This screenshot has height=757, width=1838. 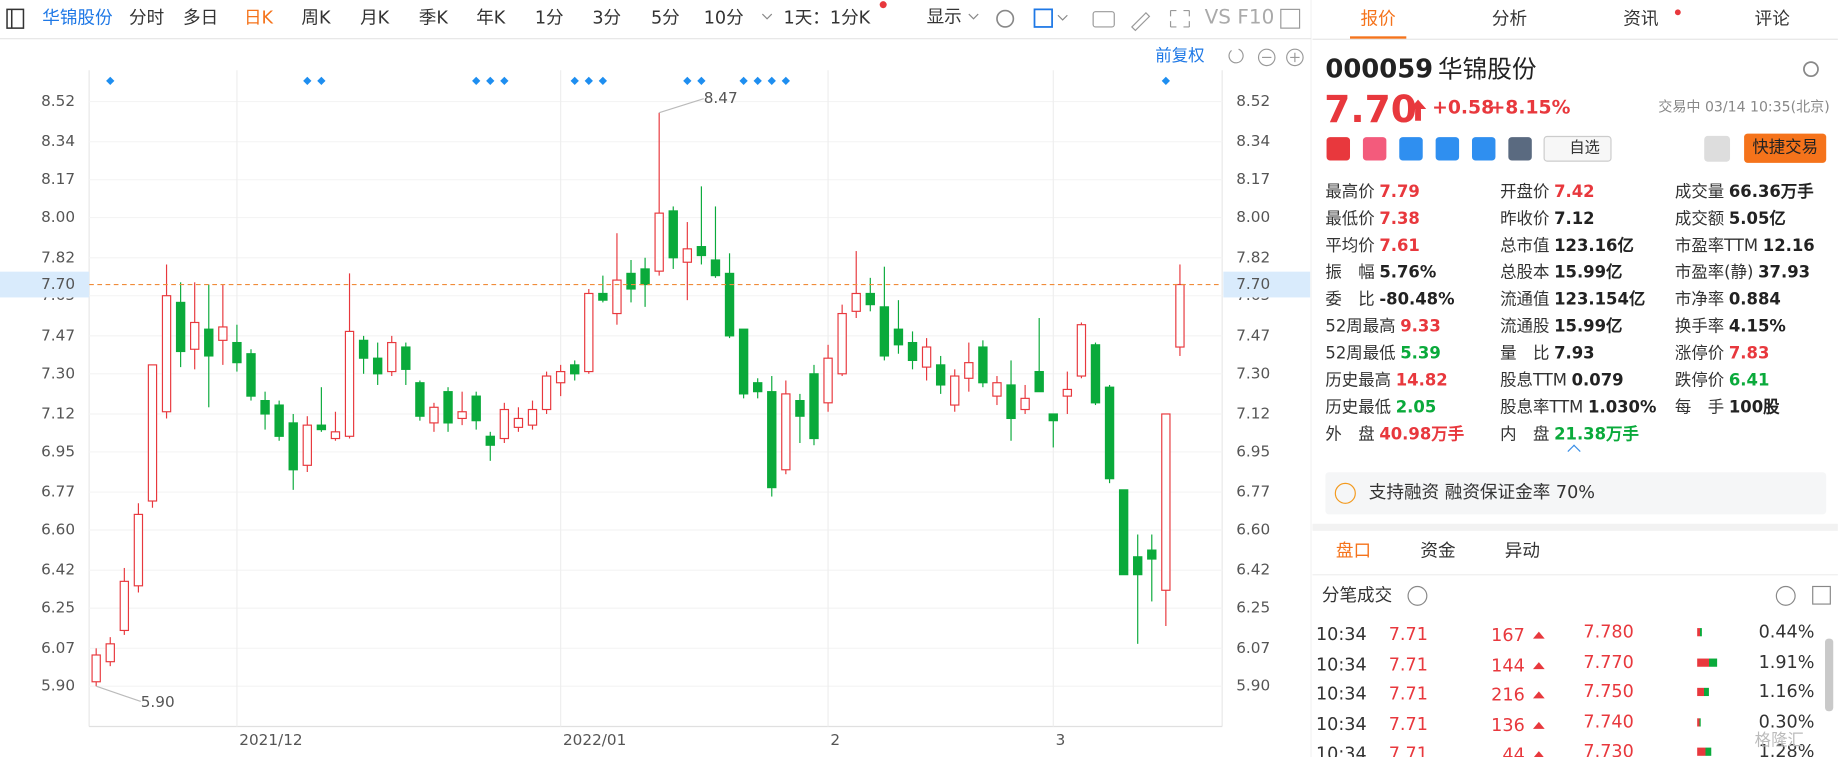 I want to click on trade-label: 快捷交易, so click(x=1785, y=148).